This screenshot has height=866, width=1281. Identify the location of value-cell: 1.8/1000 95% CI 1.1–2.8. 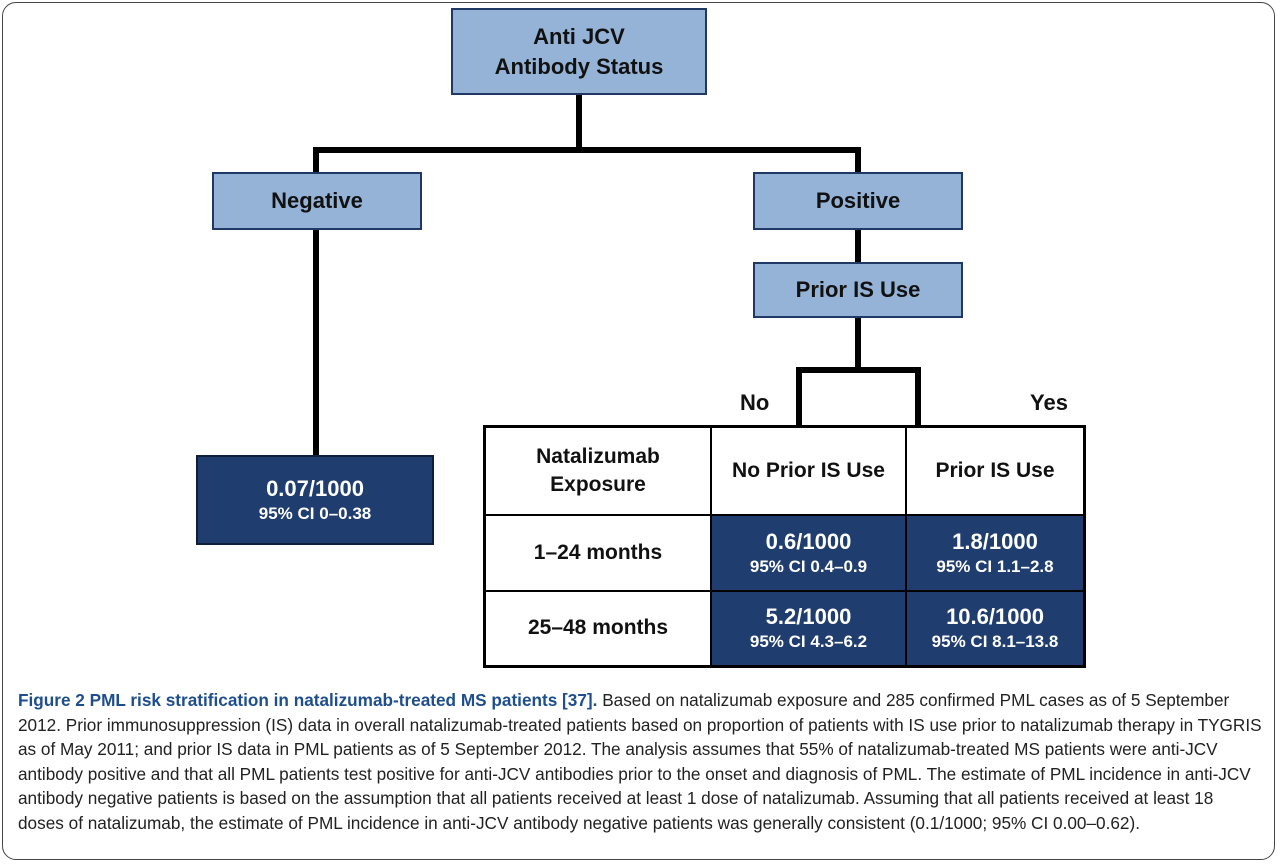
(995, 552).